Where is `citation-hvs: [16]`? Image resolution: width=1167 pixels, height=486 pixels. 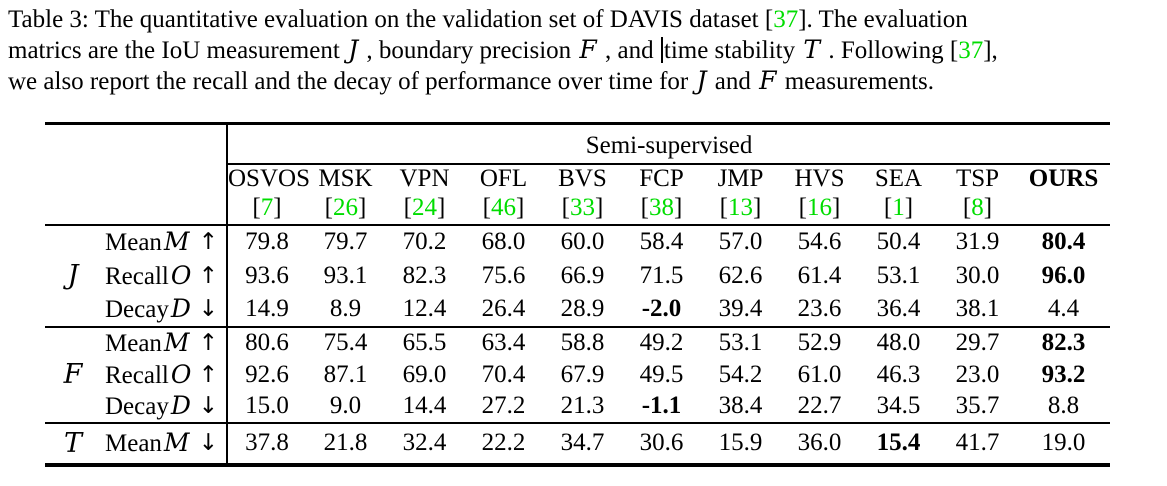
citation-hvs: [16] is located at coordinates (819, 209).